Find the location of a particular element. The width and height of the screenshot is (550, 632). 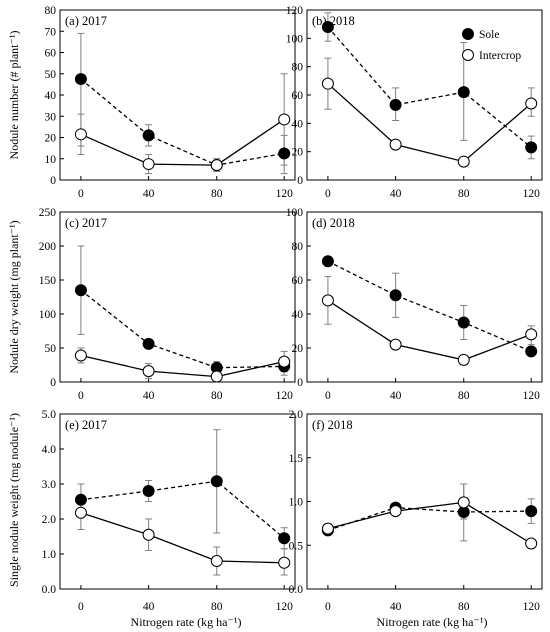

legend-marker-intercrop is located at coordinates (468, 55).